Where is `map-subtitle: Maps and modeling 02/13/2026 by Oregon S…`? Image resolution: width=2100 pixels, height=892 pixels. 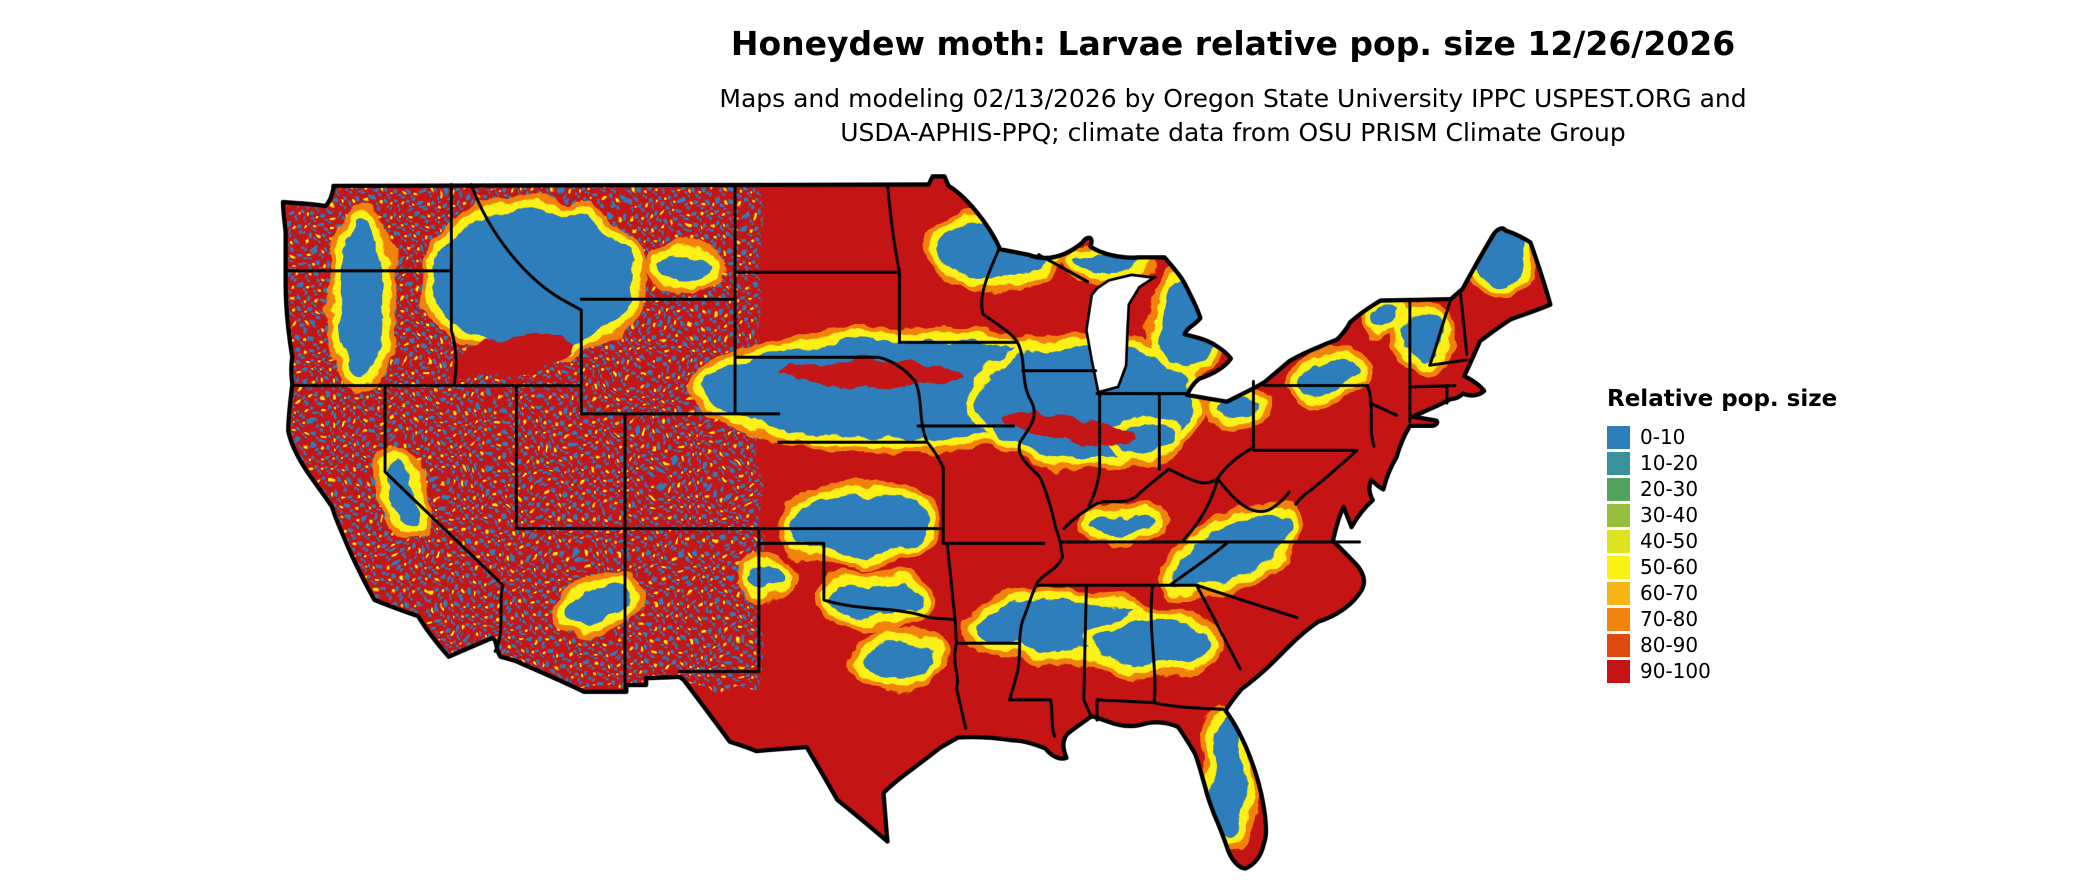 map-subtitle: Maps and modeling 02/13/2026 by Oregon S… is located at coordinates (1232, 116).